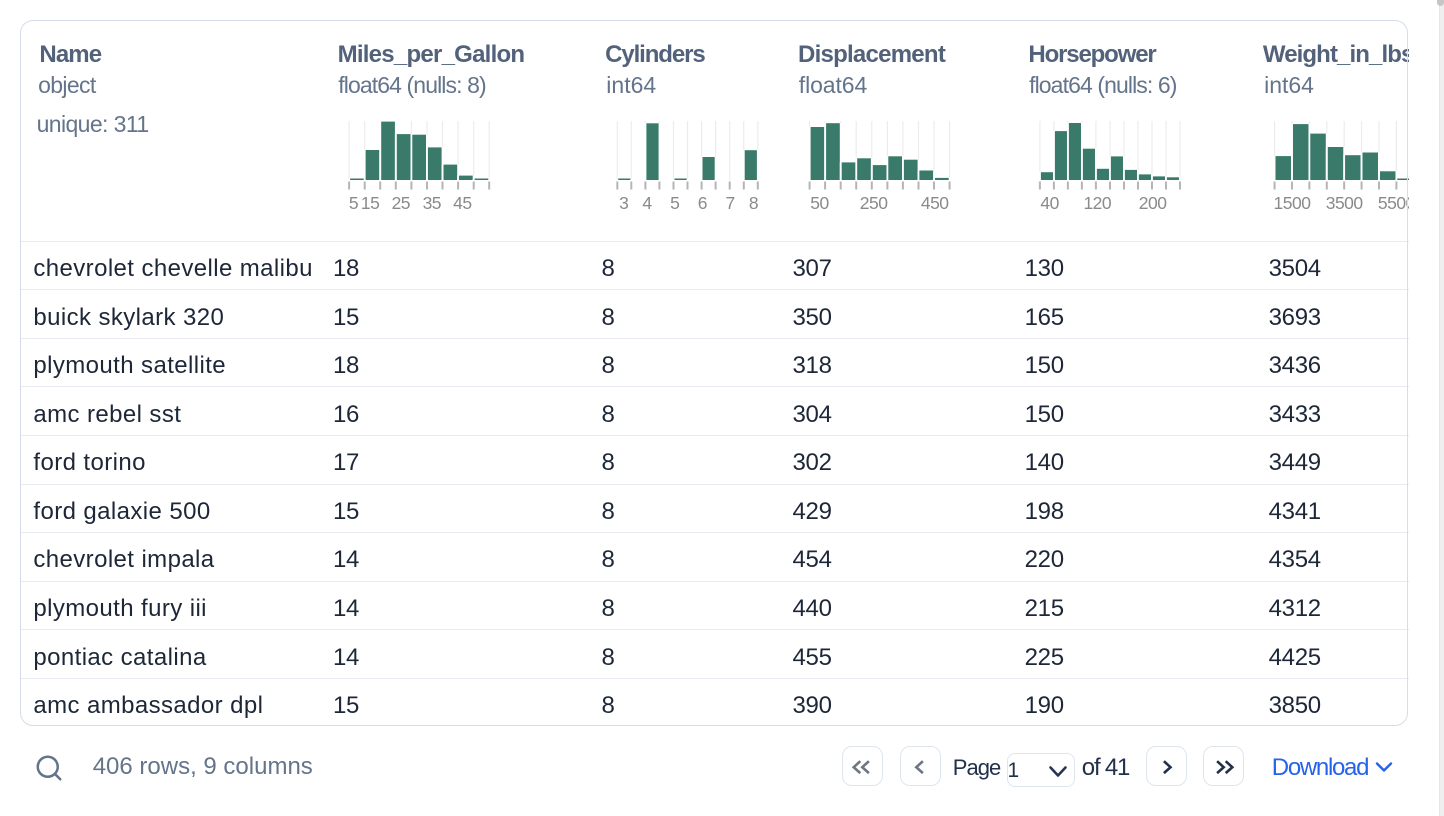 Image resolution: width=1444 pixels, height=816 pixels. What do you see at coordinates (1153, 203) in the screenshot?
I see `svg-text: 200` at bounding box center [1153, 203].